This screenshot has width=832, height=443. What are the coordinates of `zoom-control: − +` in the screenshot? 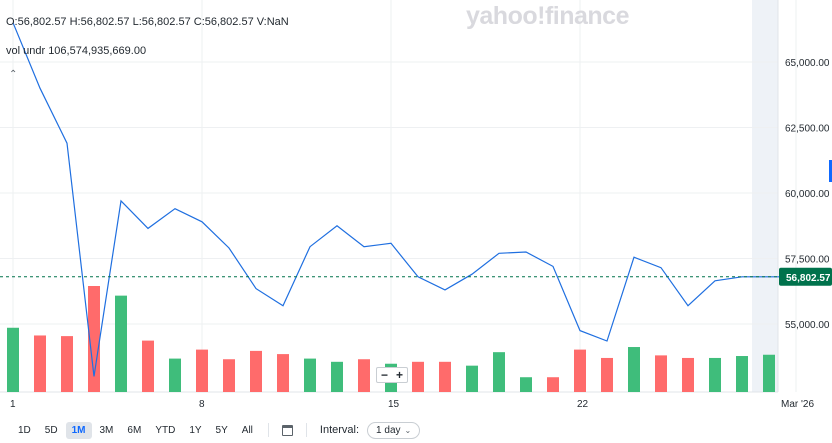 It's located at (392, 375).